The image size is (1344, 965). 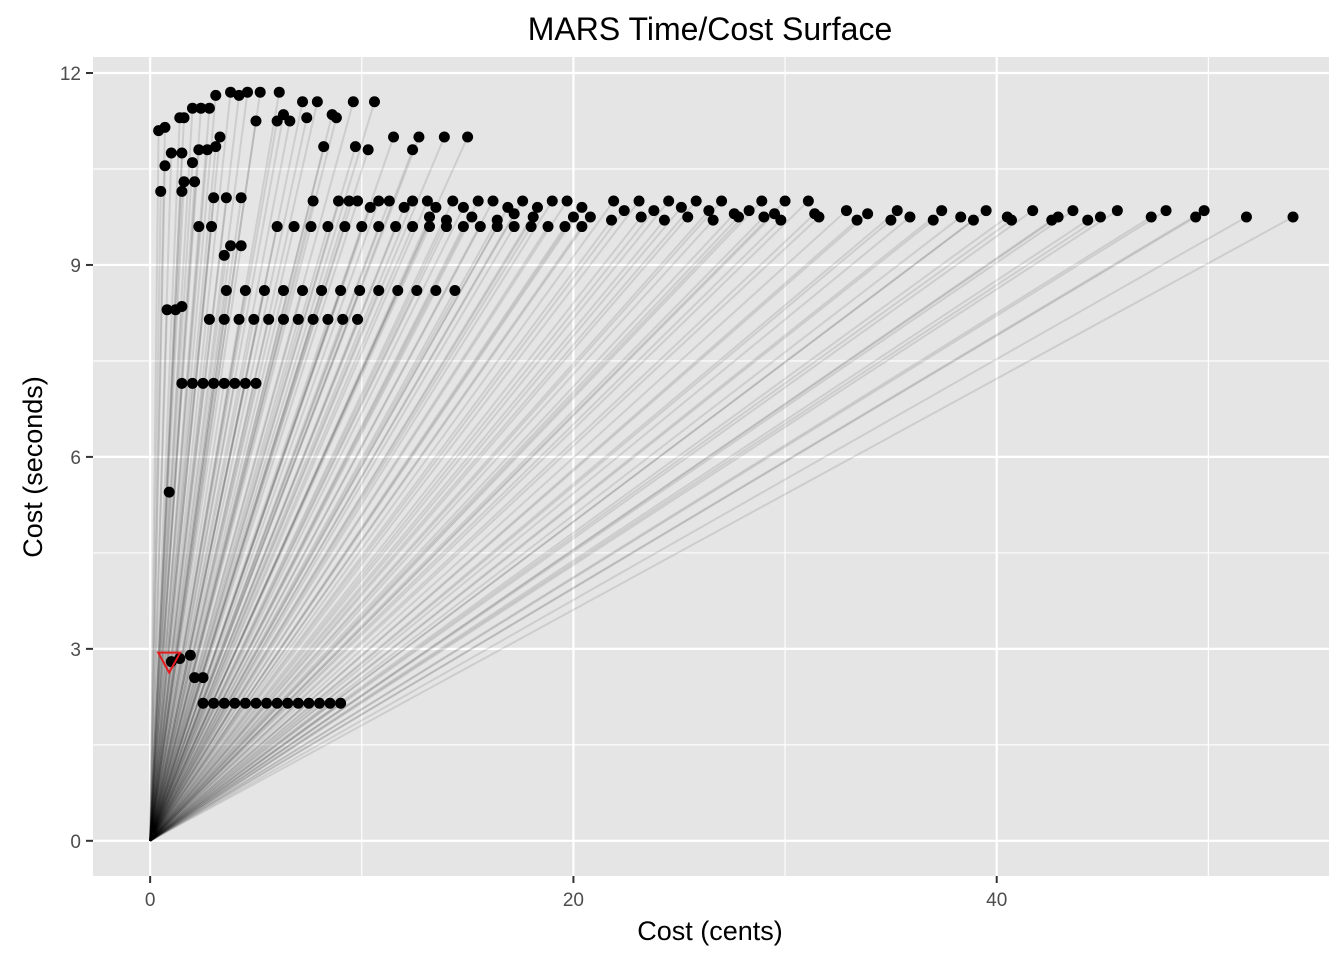 I want to click on x-axis-label: Cost (cents), so click(x=710, y=931).